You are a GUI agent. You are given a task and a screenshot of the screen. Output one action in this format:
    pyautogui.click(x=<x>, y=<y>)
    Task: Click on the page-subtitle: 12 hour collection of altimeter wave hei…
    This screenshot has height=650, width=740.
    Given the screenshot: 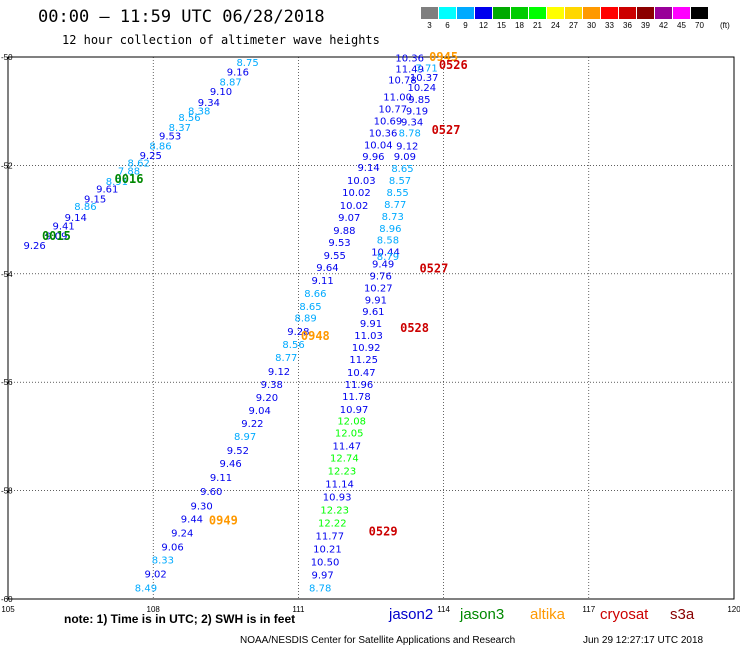 What is the action you would take?
    pyautogui.click(x=221, y=40)
    